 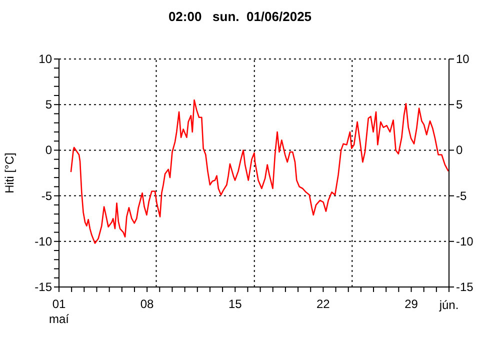 What do you see at coordinates (43, 241) in the screenshot?
I see `y-tick-label: -10` at bounding box center [43, 241].